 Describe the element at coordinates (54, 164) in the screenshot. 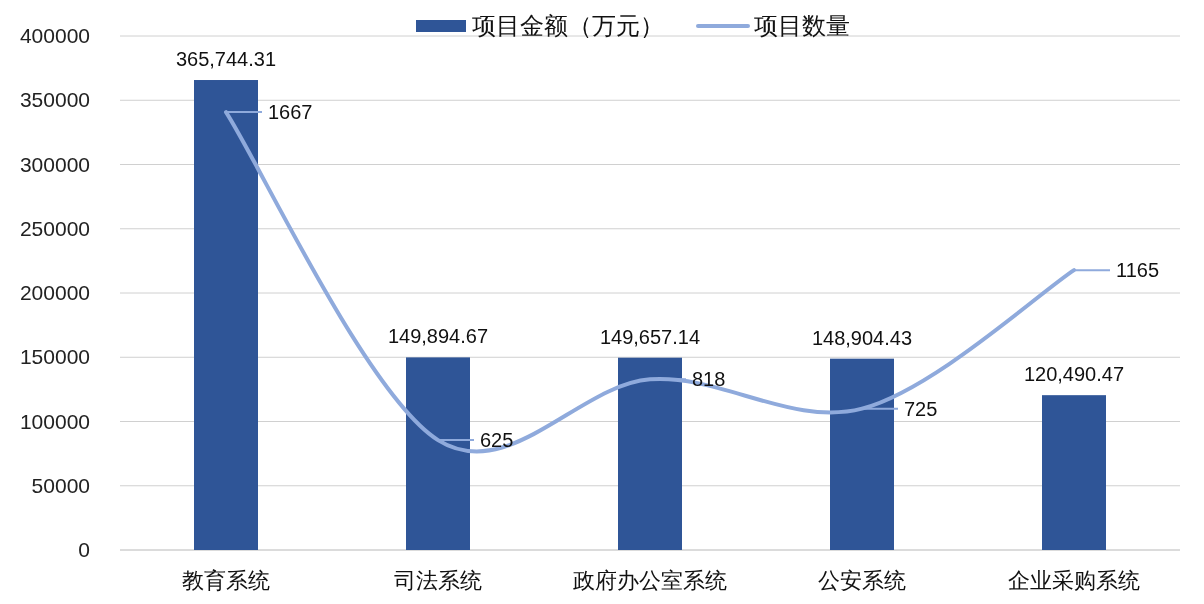

I see `y-tick-label: 300000` at that location.